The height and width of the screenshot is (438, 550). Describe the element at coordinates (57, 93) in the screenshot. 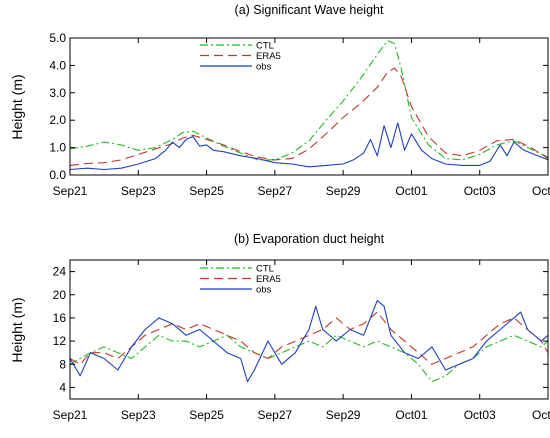

I see `y-tick-label: 3.0` at that location.